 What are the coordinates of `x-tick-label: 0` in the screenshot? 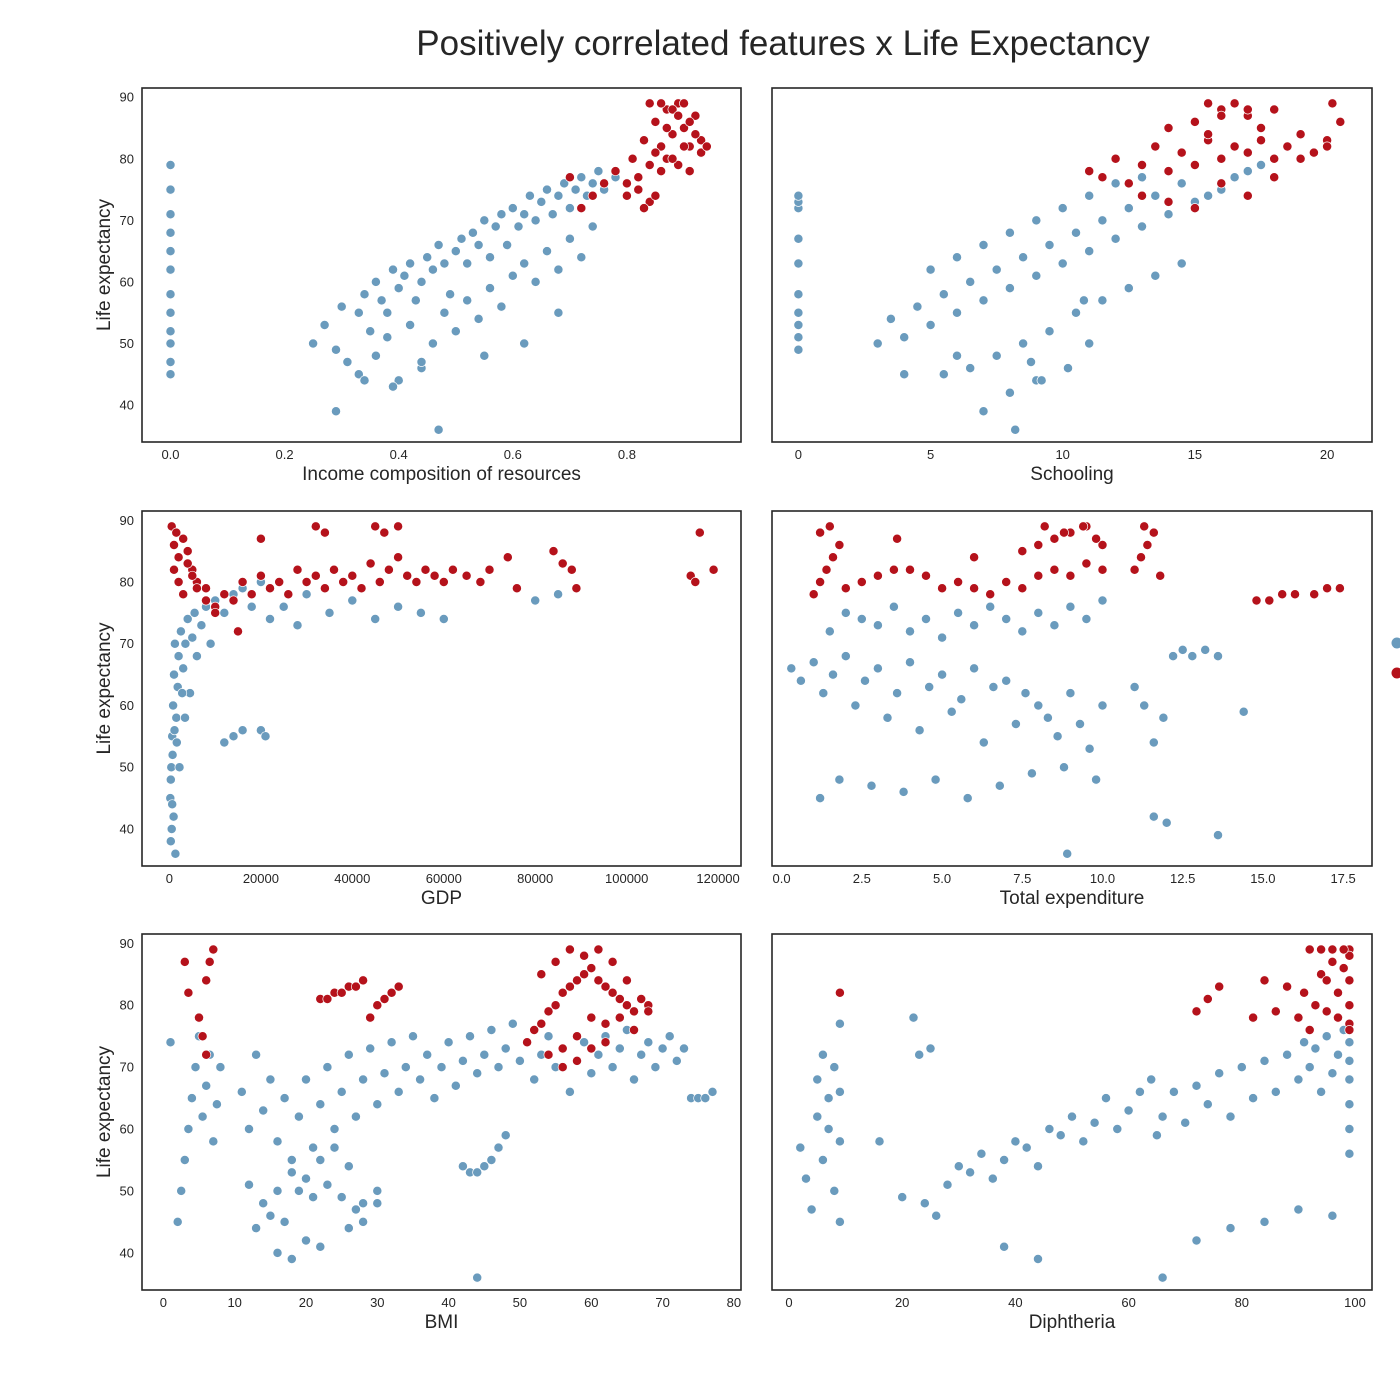 It's located at (169, 878).